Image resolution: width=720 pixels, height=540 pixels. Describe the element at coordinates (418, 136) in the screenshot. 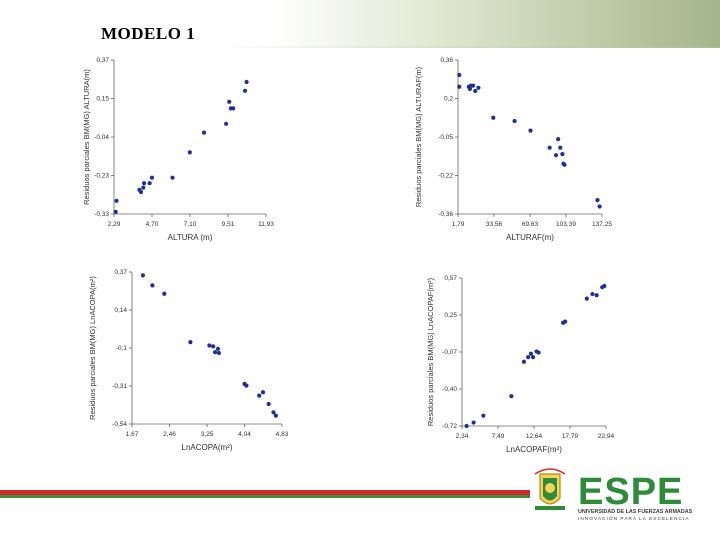

I see `y-axis-label: Residuos parciales BM(MG) ALTURAF(m)` at that location.